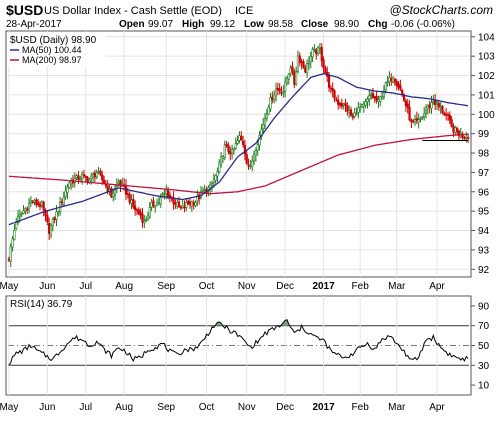 The image size is (499, 428). Describe the element at coordinates (222, 24) in the screenshot. I see `high-value: 99.12` at that location.